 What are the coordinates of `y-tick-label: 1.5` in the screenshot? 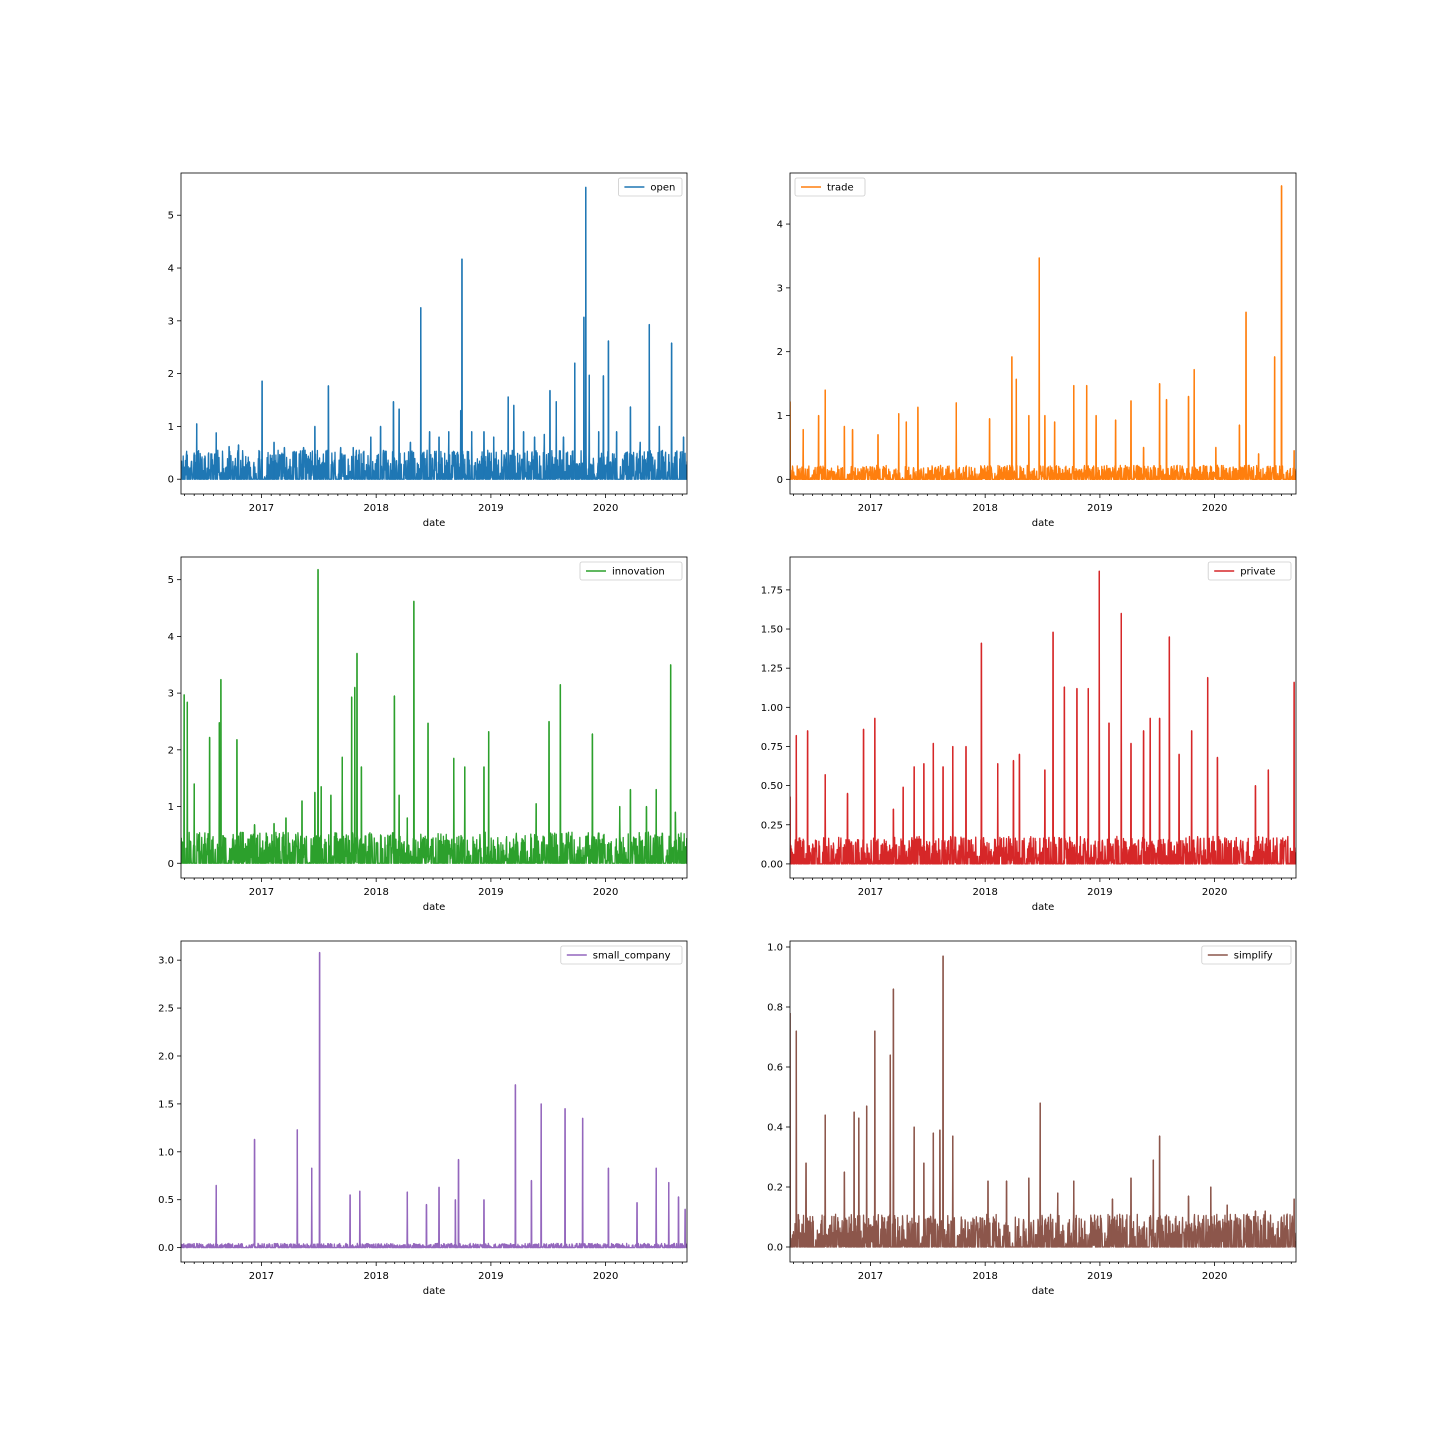 It's located at (166, 1104).